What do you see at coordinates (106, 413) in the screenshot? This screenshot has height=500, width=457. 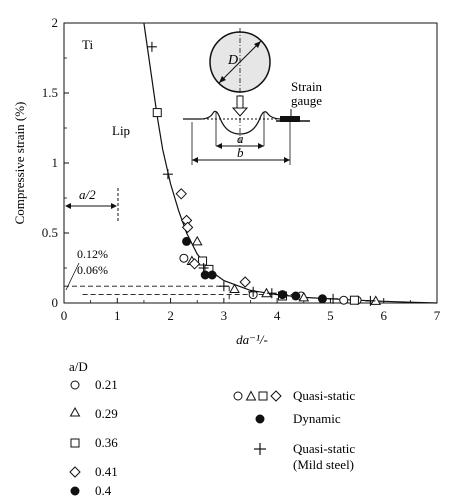 I see `legend-label-0-29: 0.29` at bounding box center [106, 413].